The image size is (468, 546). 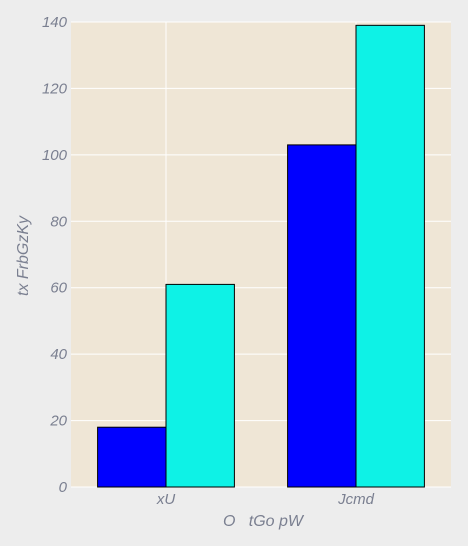 What do you see at coordinates (390, 256) in the screenshot?
I see `bar-series-2-Jcmd` at bounding box center [390, 256].